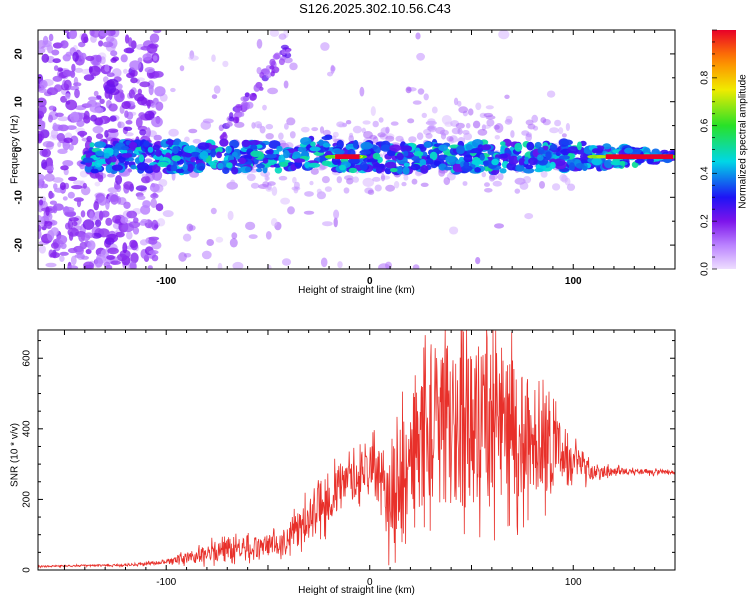 This screenshot has height=600, width=750. I want to click on top-x-axis-label: Height of straight line (km), so click(356, 290).